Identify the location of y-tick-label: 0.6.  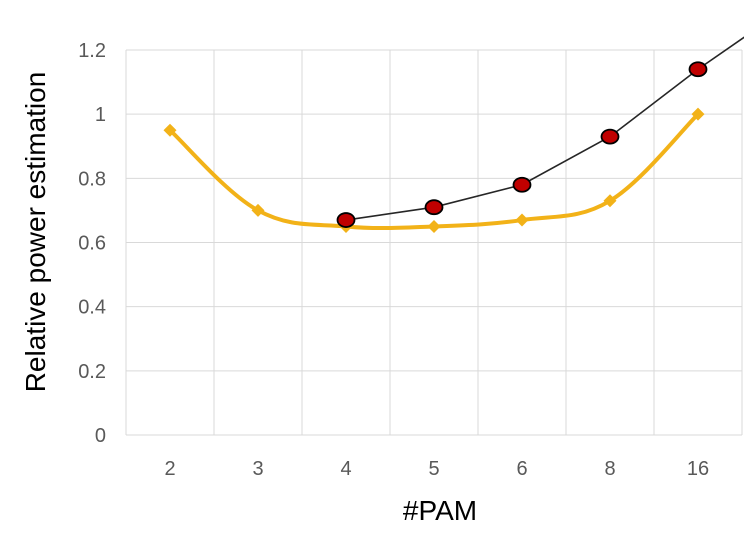
(92, 244).